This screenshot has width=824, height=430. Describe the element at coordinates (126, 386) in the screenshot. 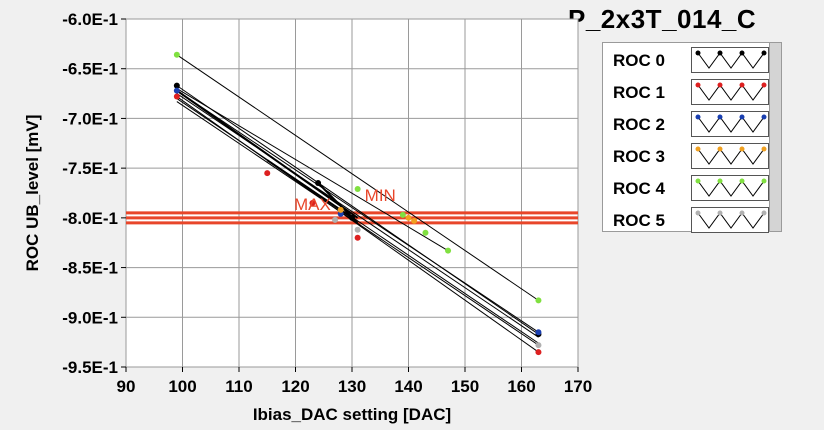

I see `x-tick-label: 90` at that location.